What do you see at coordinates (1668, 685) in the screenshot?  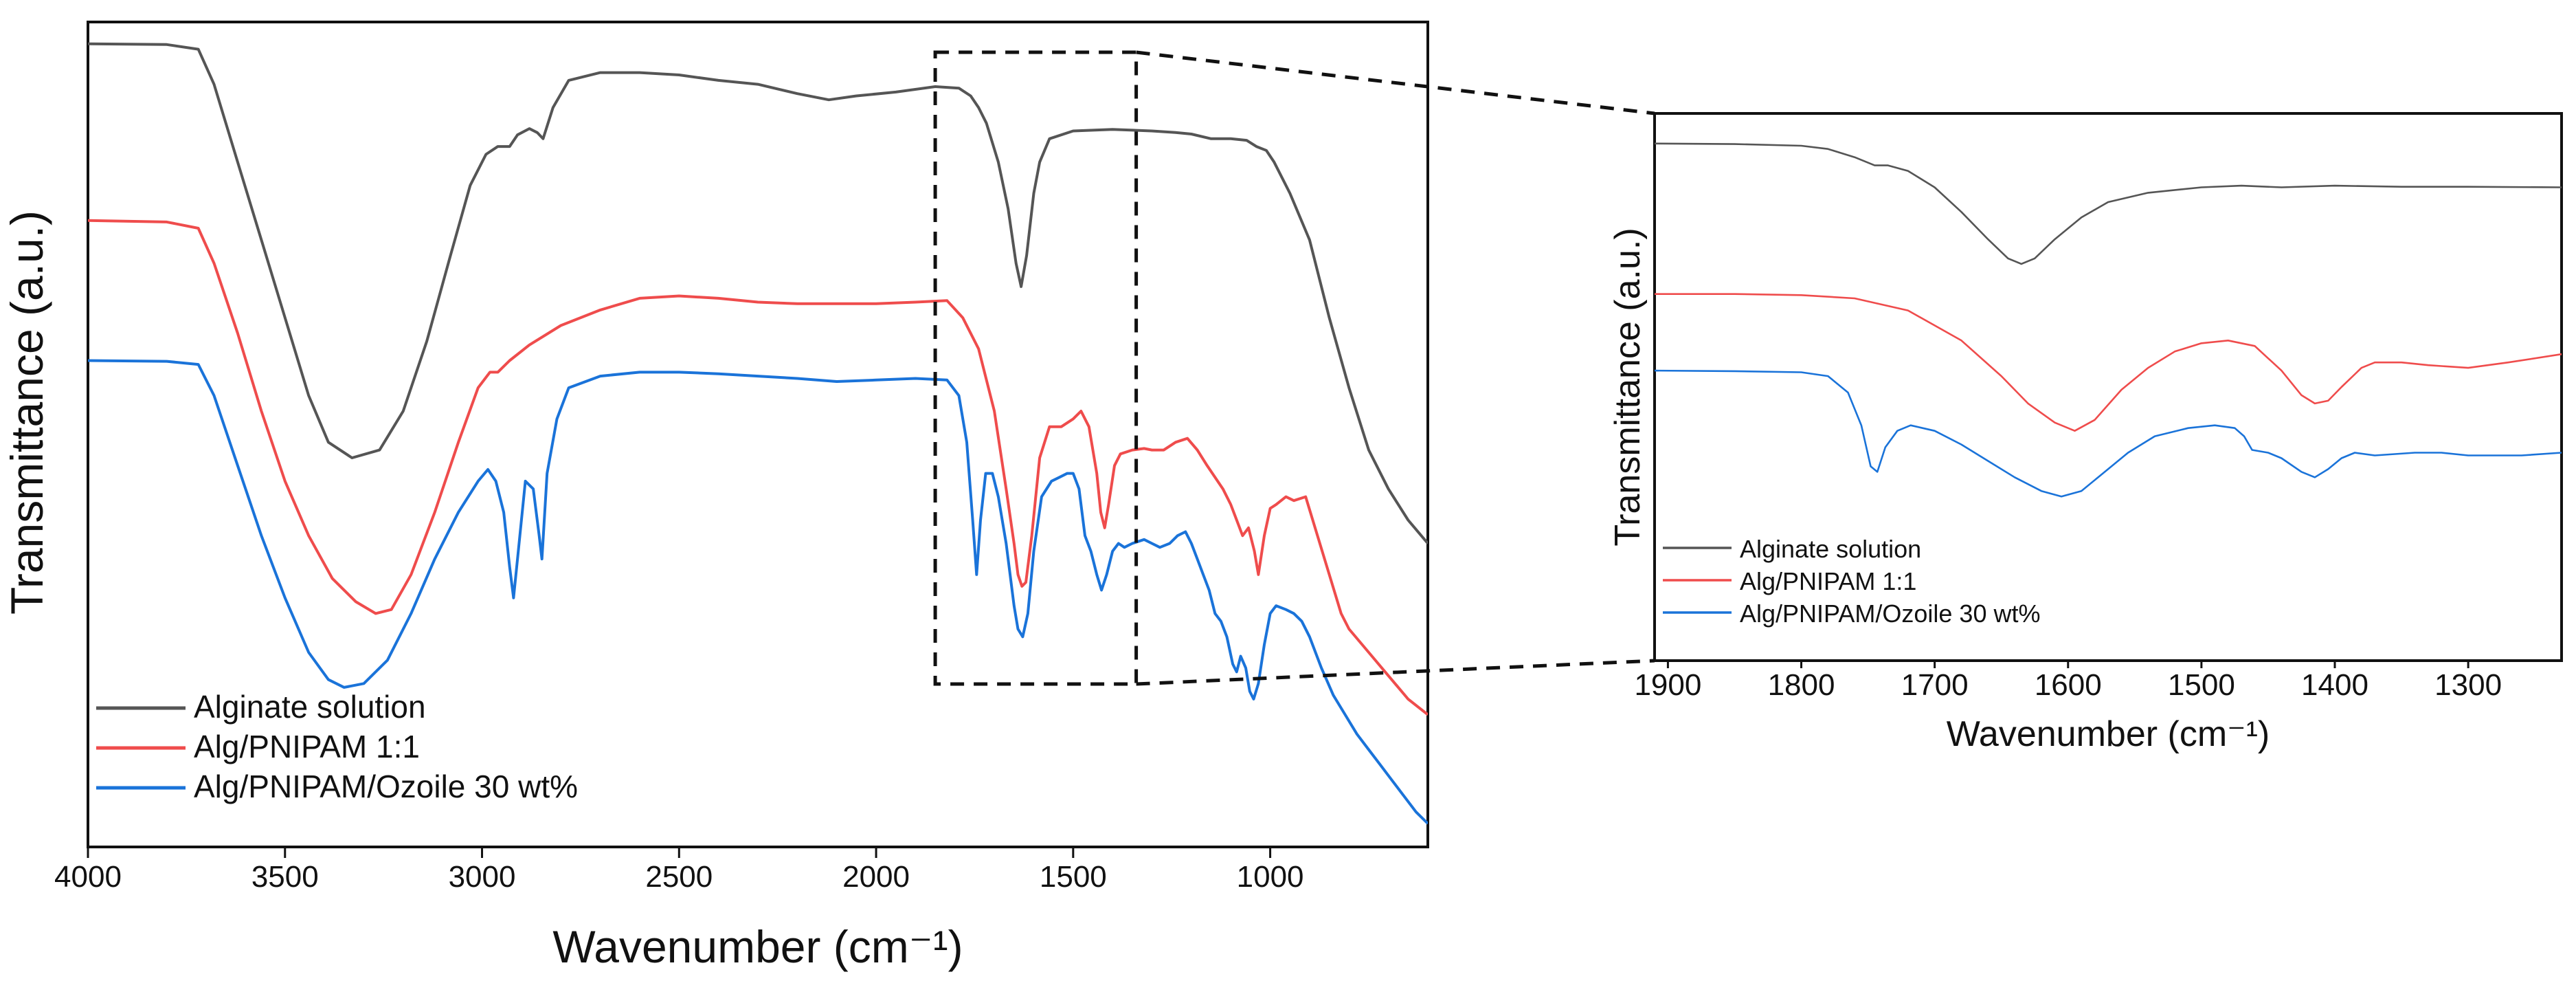 I see `inset-x-tick-label-1900: 1900` at bounding box center [1668, 685].